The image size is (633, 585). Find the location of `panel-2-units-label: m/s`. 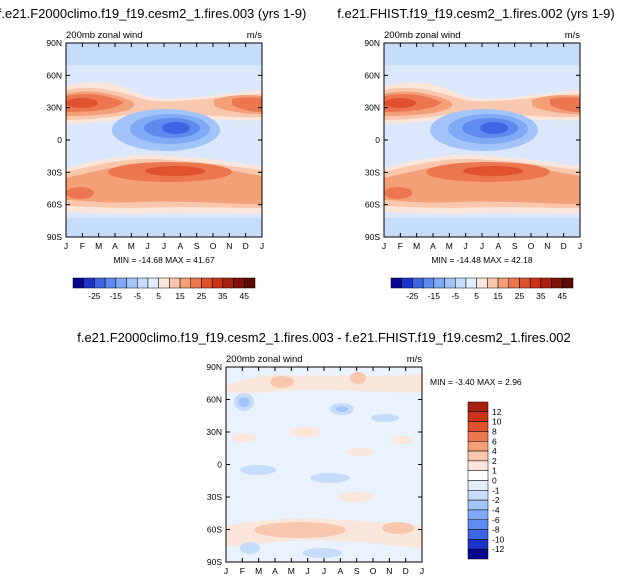

panel-2-units-label: m/s is located at coordinates (573, 35).